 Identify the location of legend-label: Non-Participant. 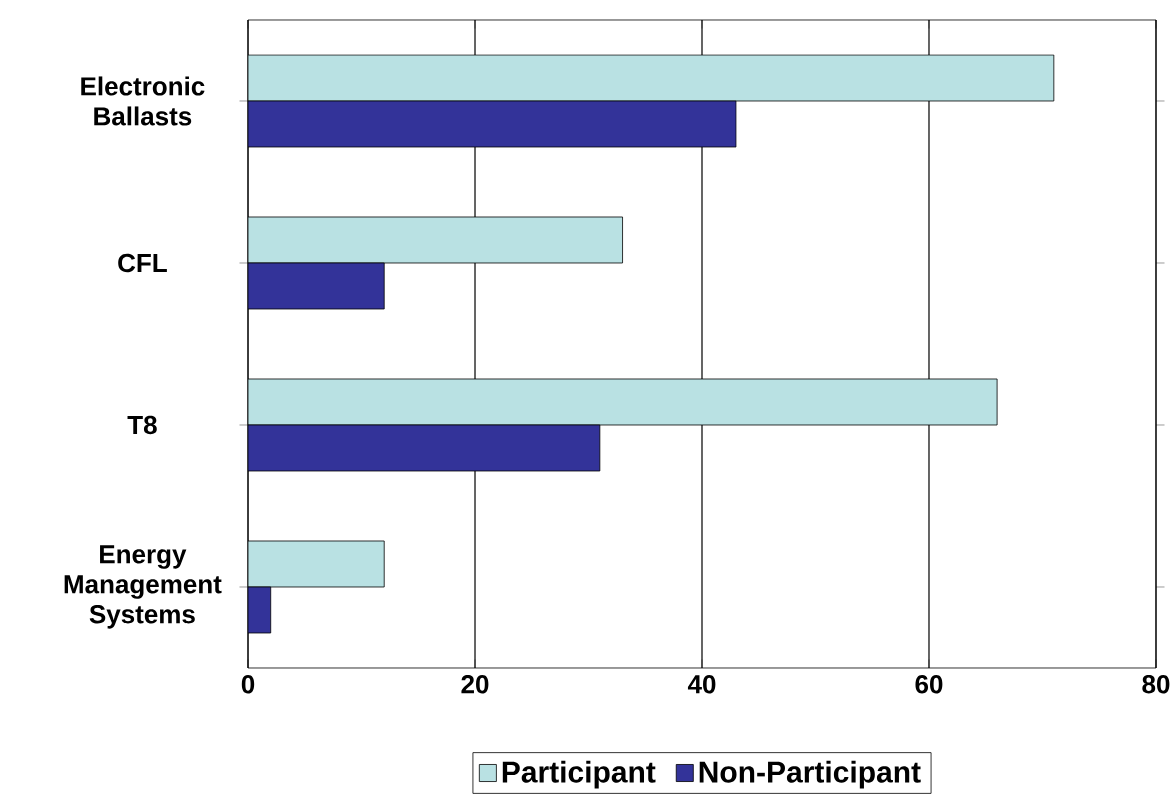
(810, 774).